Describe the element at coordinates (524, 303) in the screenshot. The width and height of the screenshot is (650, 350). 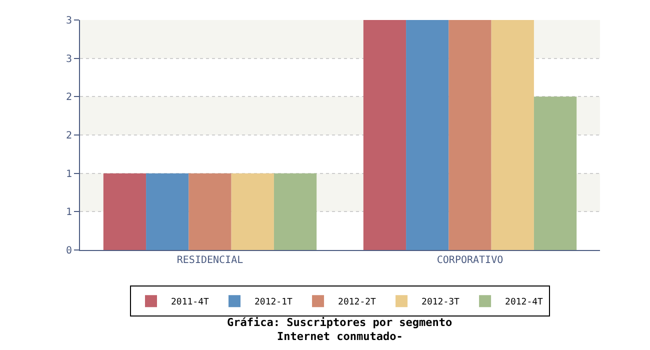
I see `legend-label: 2012-4T` at that location.